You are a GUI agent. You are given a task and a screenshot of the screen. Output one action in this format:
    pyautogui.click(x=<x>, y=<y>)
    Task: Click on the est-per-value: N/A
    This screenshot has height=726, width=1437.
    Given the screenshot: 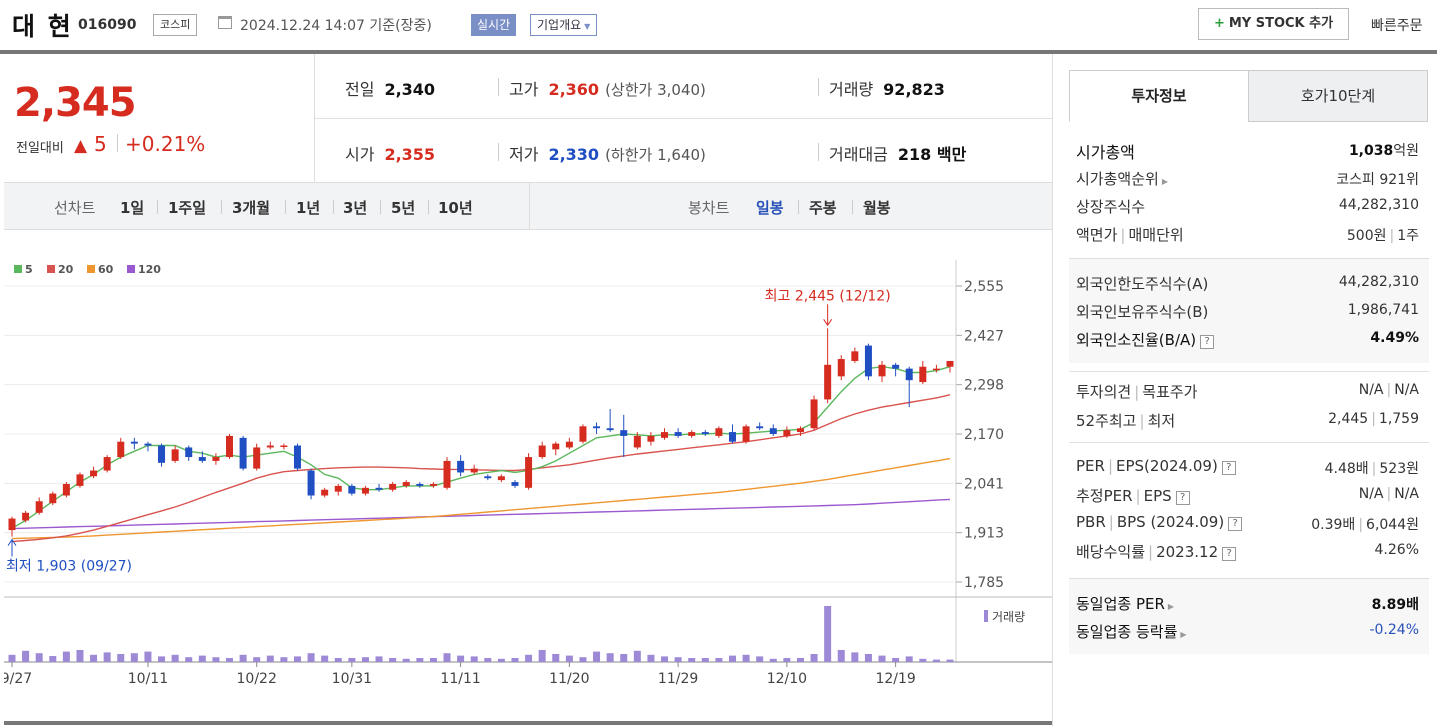 What is the action you would take?
    pyautogui.click(x=1371, y=494)
    